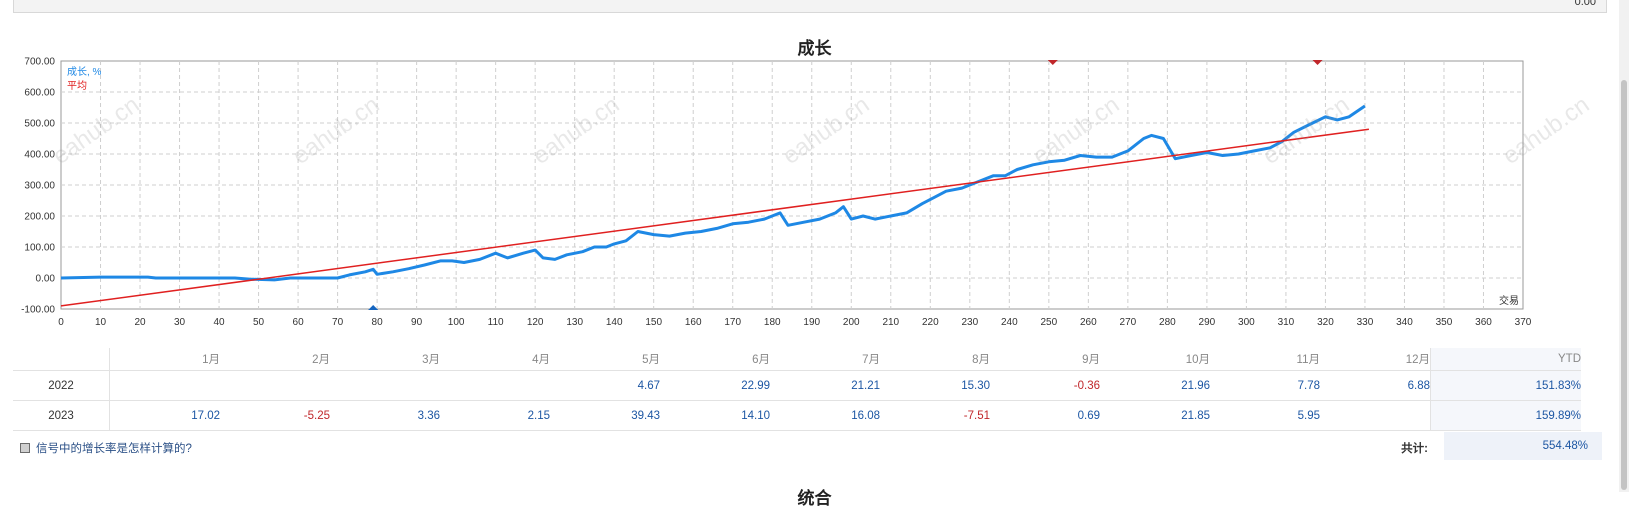 The image size is (1629, 509). What do you see at coordinates (1265, 415) in the screenshot?
I see `month-value-cell: 5.95` at bounding box center [1265, 415].